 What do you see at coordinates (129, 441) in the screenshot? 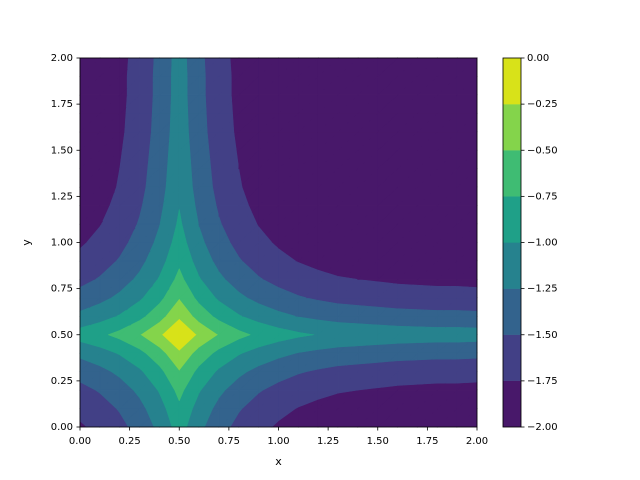
I see `x-tick-label: 0.25` at bounding box center [129, 441].